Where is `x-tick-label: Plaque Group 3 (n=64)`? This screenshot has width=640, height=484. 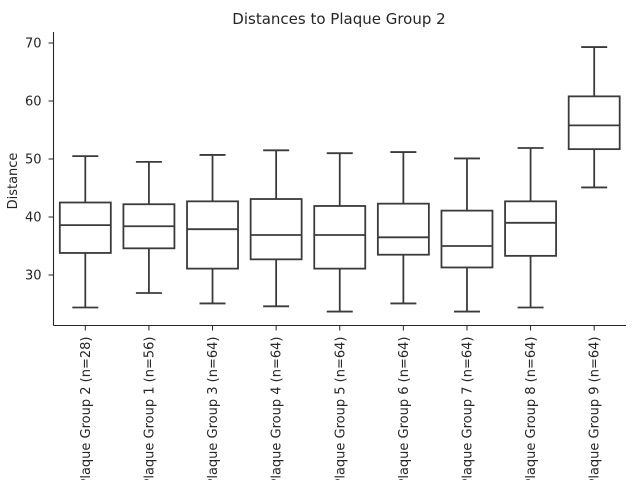 x-tick-label: Plaque Group 3 (n=64) is located at coordinates (213, 409).